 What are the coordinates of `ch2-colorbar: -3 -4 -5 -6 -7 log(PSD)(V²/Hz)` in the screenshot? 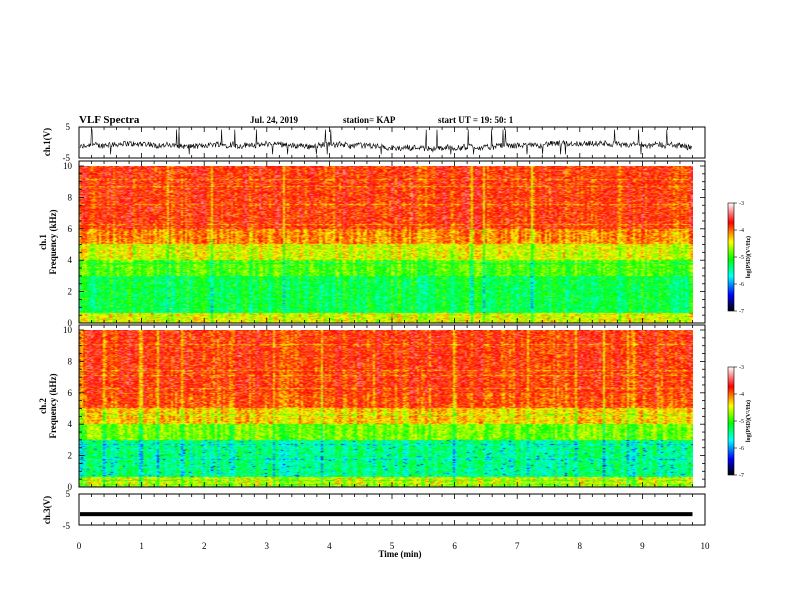 It's located at (739, 422).